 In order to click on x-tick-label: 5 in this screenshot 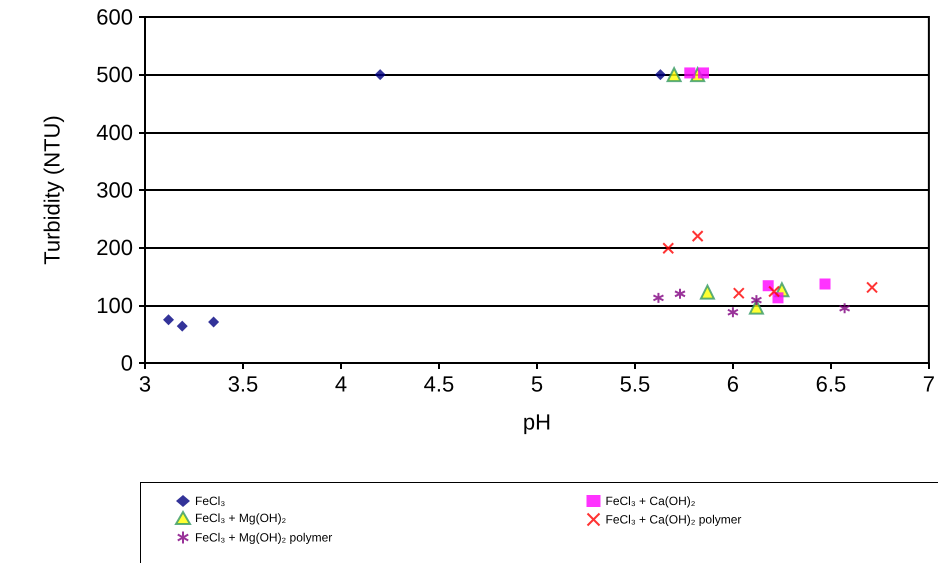, I will do `click(537, 384)`.